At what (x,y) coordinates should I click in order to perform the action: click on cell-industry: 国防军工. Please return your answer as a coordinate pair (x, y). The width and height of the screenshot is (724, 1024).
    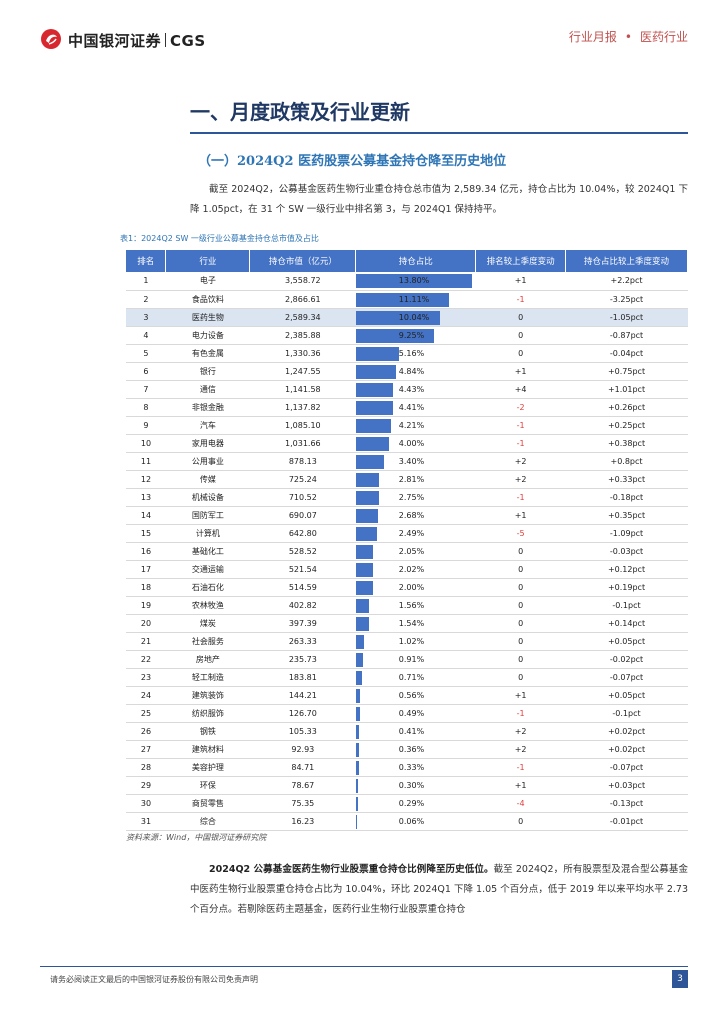
    Looking at the image, I should click on (207, 515).